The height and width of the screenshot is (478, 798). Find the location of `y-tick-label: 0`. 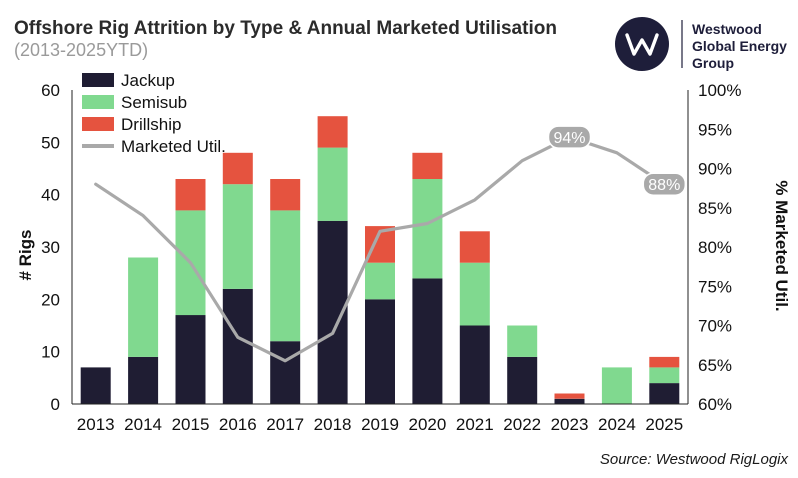

y-tick-label: 0 is located at coordinates (55, 404).